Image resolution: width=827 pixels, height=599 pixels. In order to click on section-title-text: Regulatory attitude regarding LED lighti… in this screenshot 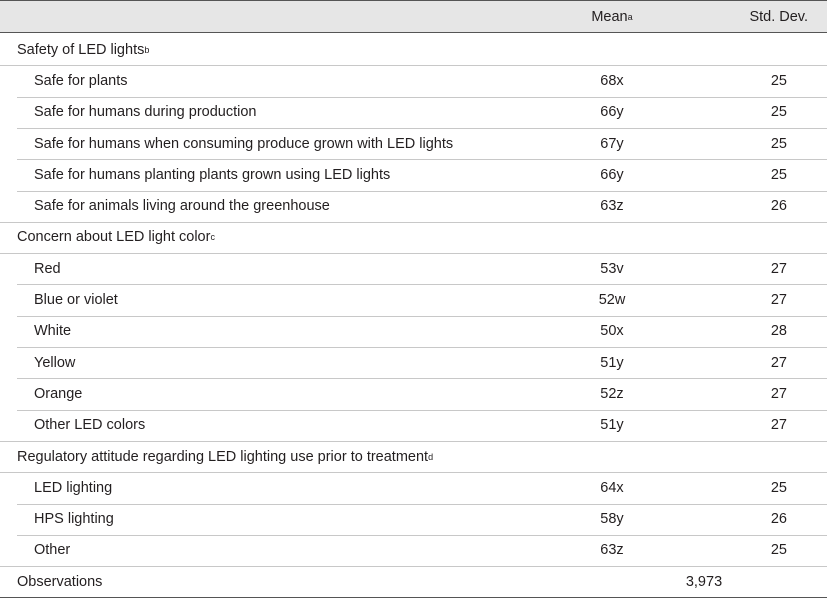, I will do `click(223, 456)`.